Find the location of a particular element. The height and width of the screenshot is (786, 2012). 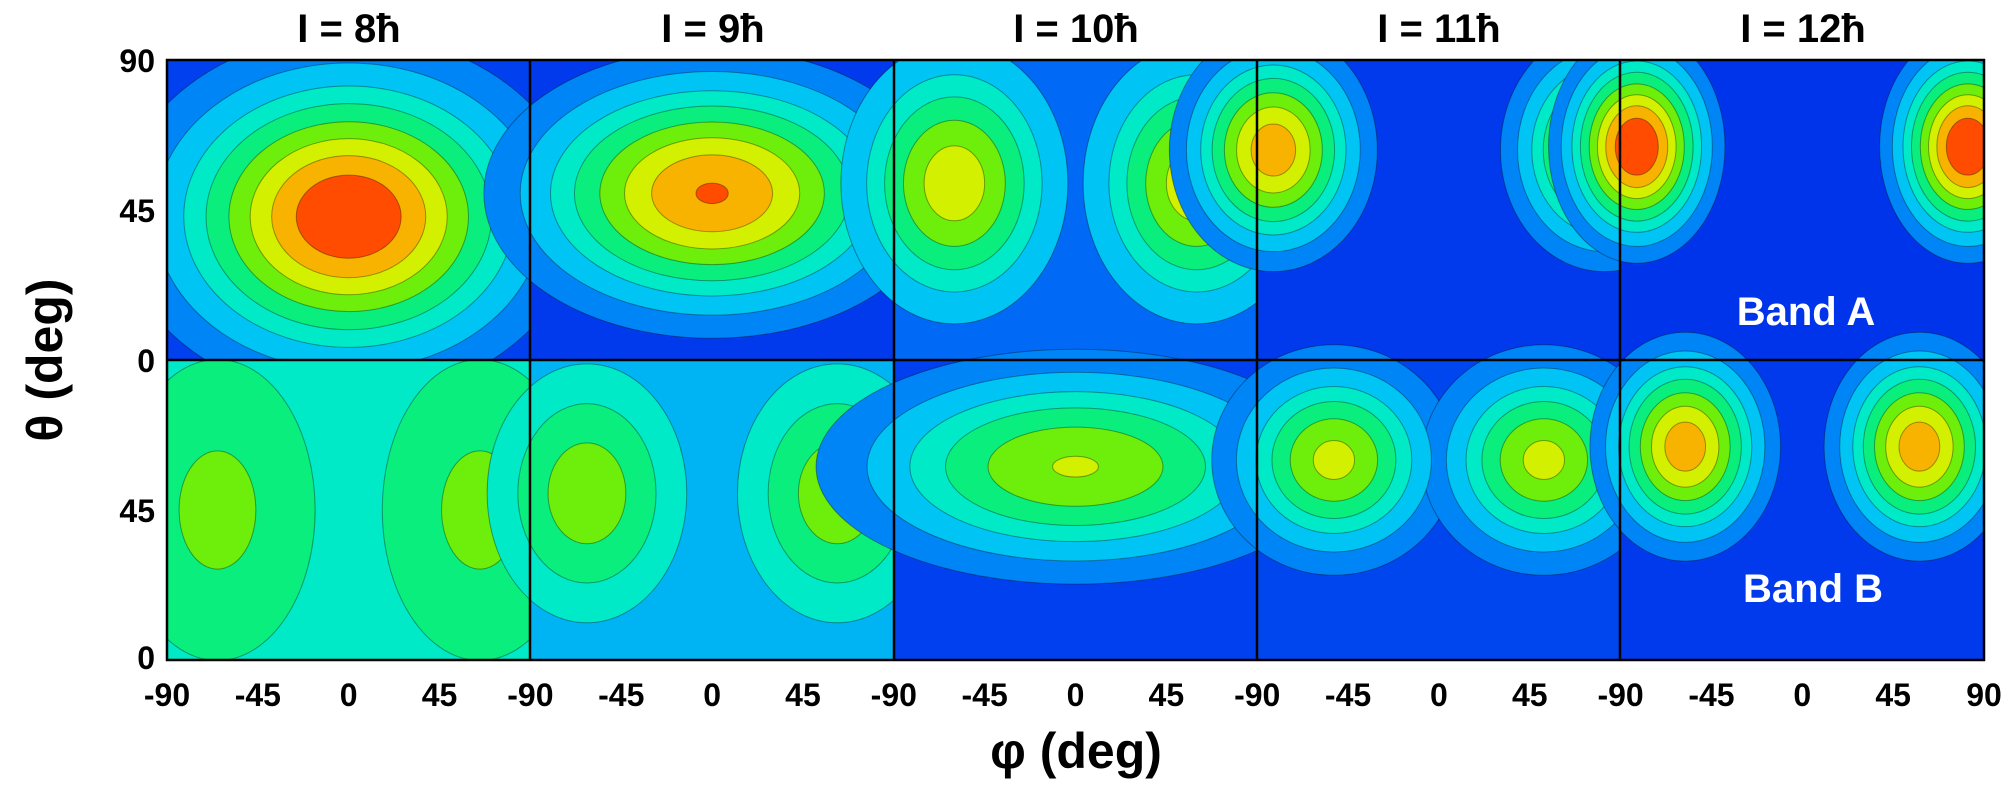

y-axis-label: θ (deg) is located at coordinates (45, 359).